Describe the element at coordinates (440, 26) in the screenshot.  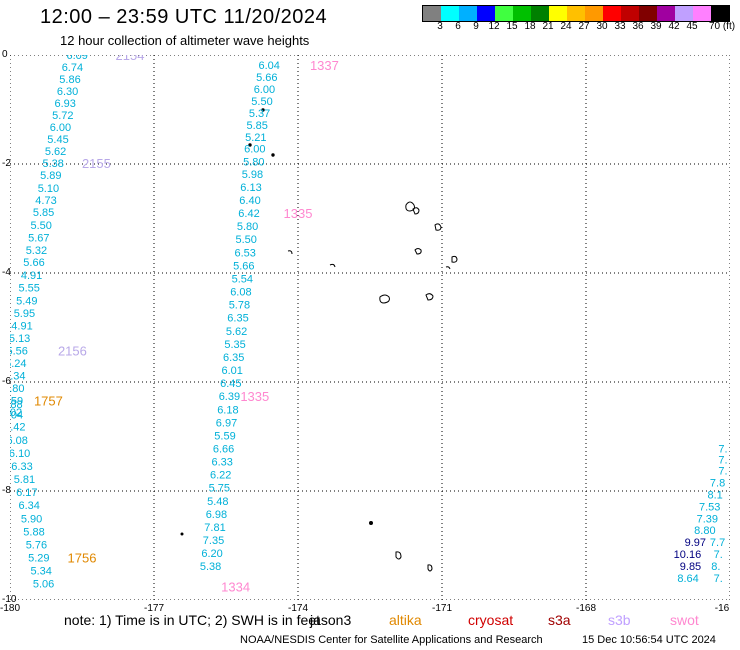
I see `colorbar-tick: 3` at that location.